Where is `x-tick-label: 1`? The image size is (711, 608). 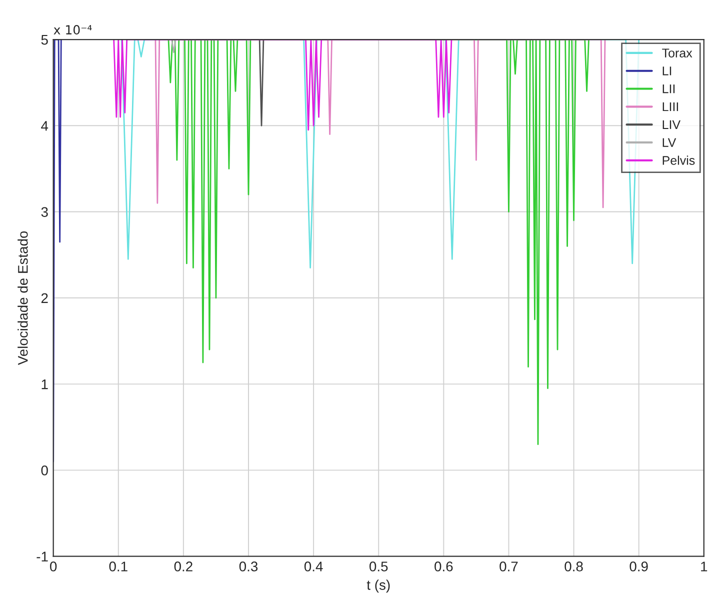 x-tick-label: 1 is located at coordinates (704, 567).